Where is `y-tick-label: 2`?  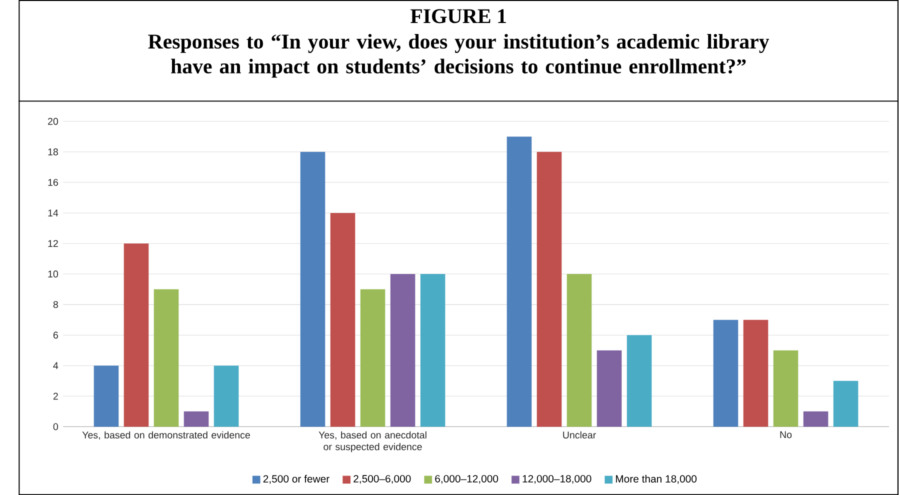
y-tick-label: 2 is located at coordinates (55, 396).